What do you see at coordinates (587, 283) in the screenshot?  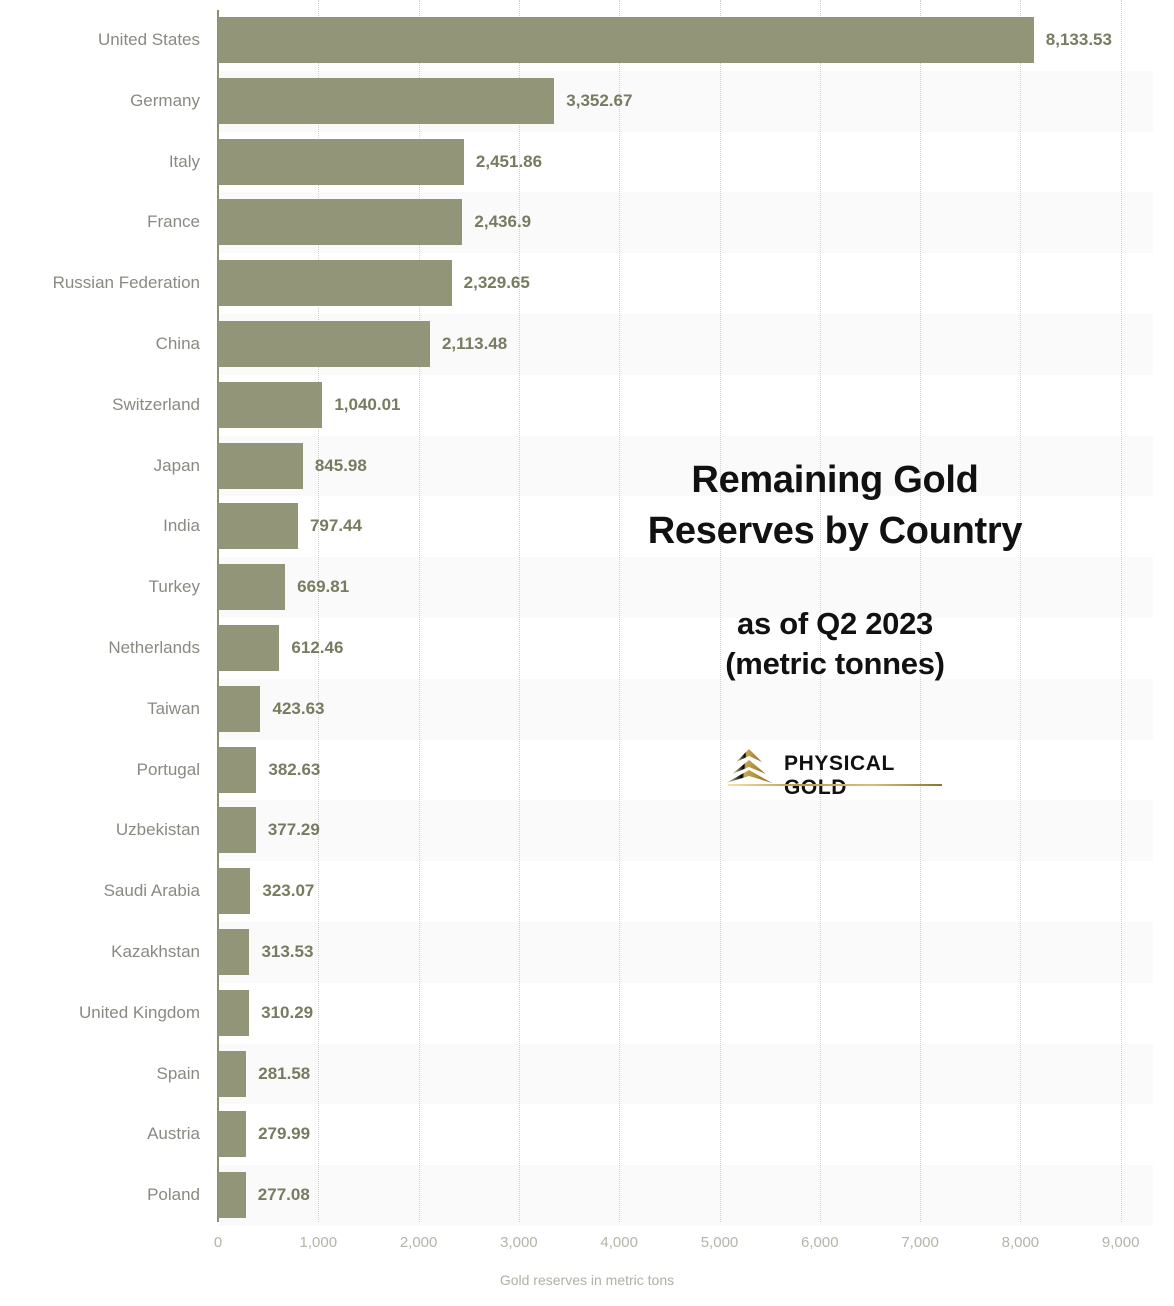 I see `bar-row: Russian Federation 2,329.65` at bounding box center [587, 283].